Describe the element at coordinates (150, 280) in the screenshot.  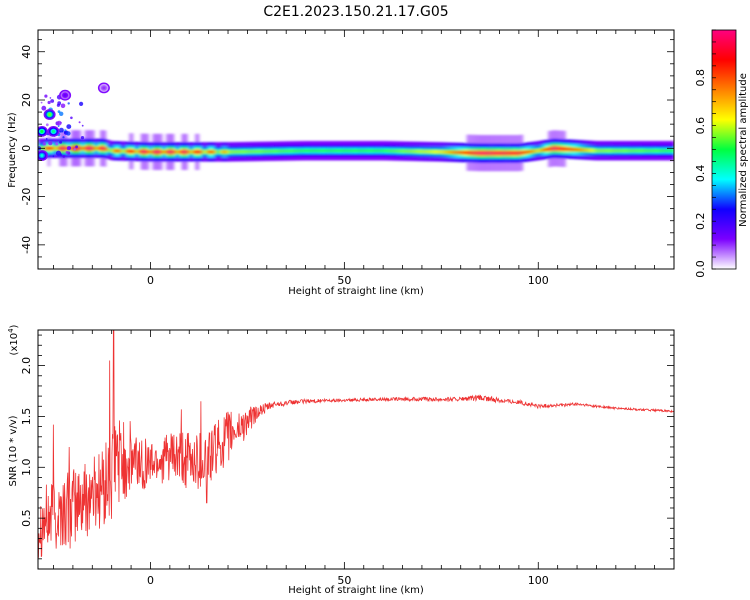
I see `spectrogram-xtick-label: 0` at that location.